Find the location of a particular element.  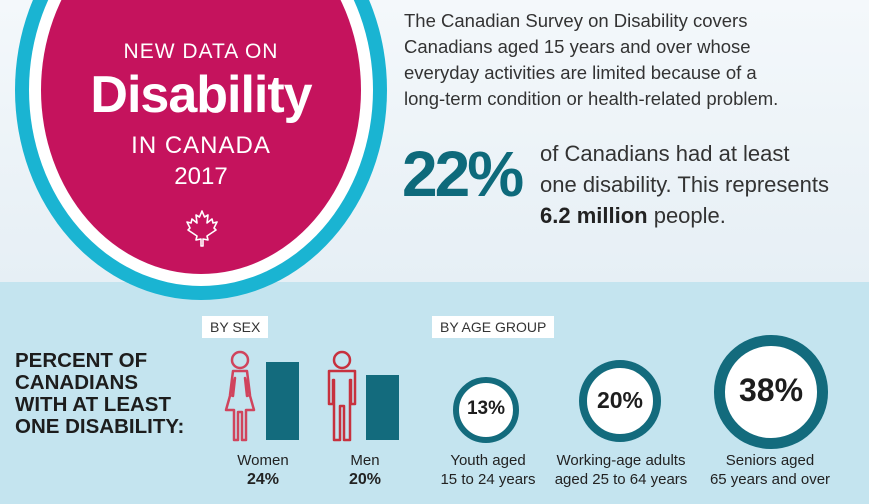

women-bar is located at coordinates (282, 401).